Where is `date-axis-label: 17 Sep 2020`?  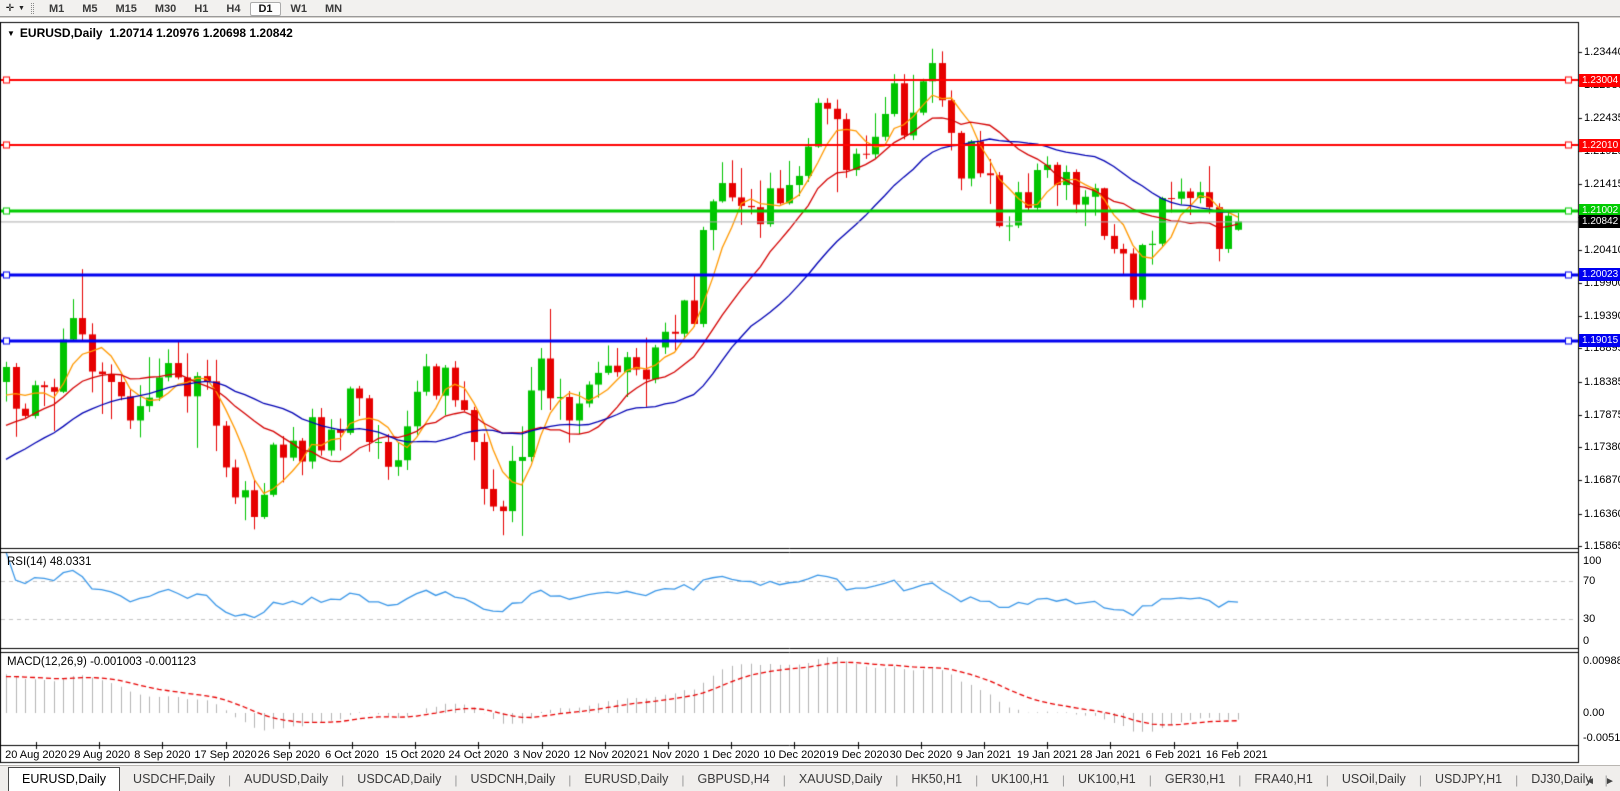
date-axis-label: 17 Sep 2020 is located at coordinates (225, 755).